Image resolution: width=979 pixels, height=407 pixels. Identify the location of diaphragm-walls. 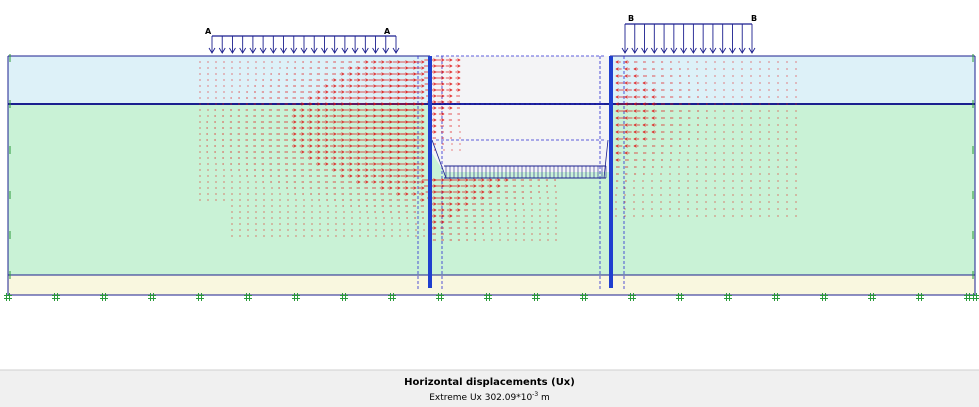
(520, 172).